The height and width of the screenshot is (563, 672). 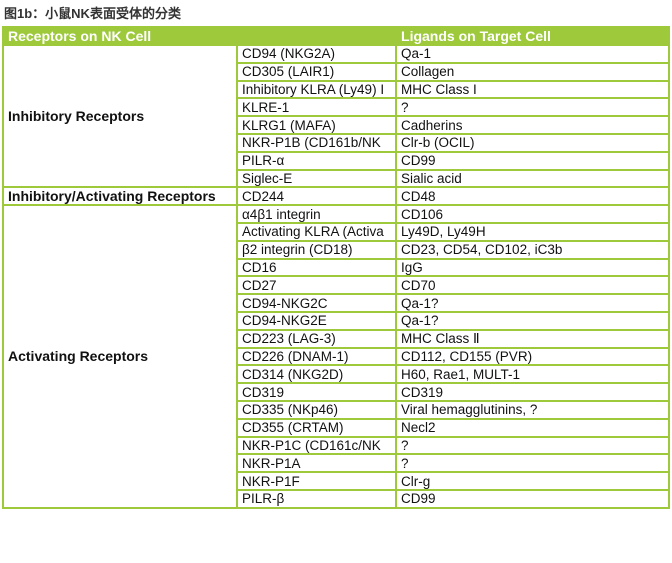 I want to click on ligand-cell: Viral hemagglutinins, ?, so click(x=533, y=409).